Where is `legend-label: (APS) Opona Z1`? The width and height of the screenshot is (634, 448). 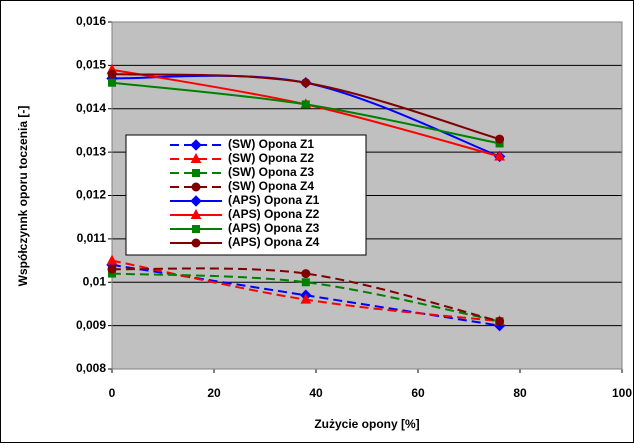
legend-label: (APS) Opona Z1 is located at coordinates (274, 200).